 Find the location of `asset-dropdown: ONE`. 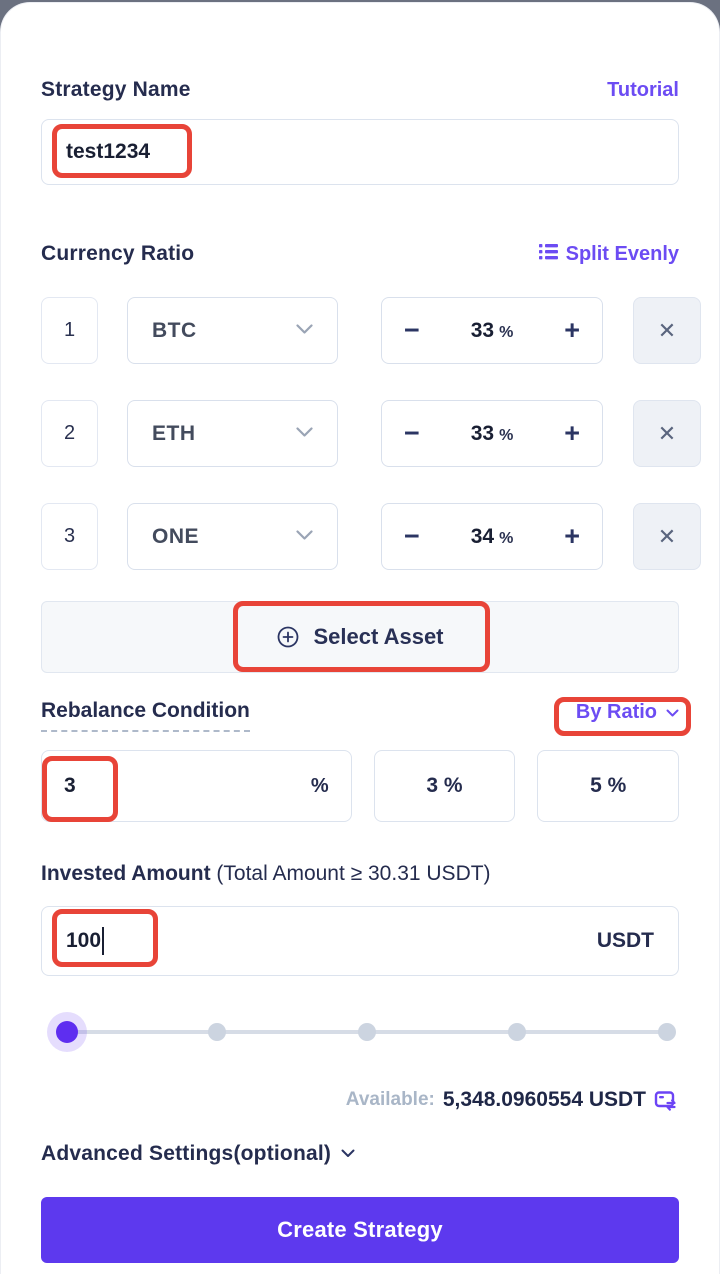

asset-dropdown: ONE is located at coordinates (232, 536).